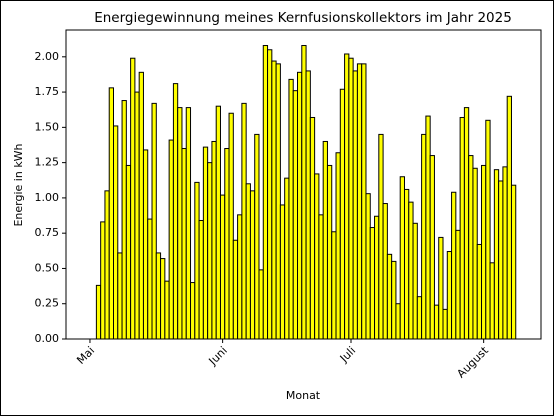 The height and width of the screenshot is (416, 554). What do you see at coordinates (47, 197) in the screenshot?
I see `y-tick-label: 1.00` at bounding box center [47, 197].